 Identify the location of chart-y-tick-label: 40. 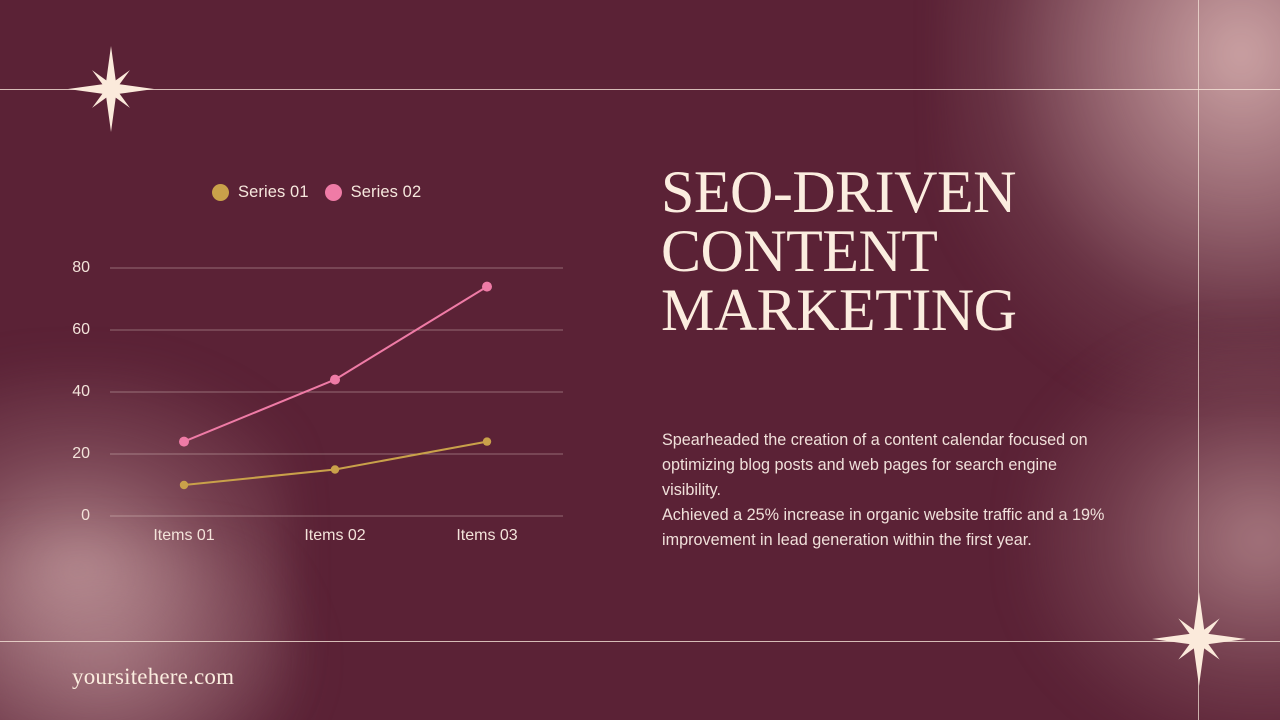
(81, 391).